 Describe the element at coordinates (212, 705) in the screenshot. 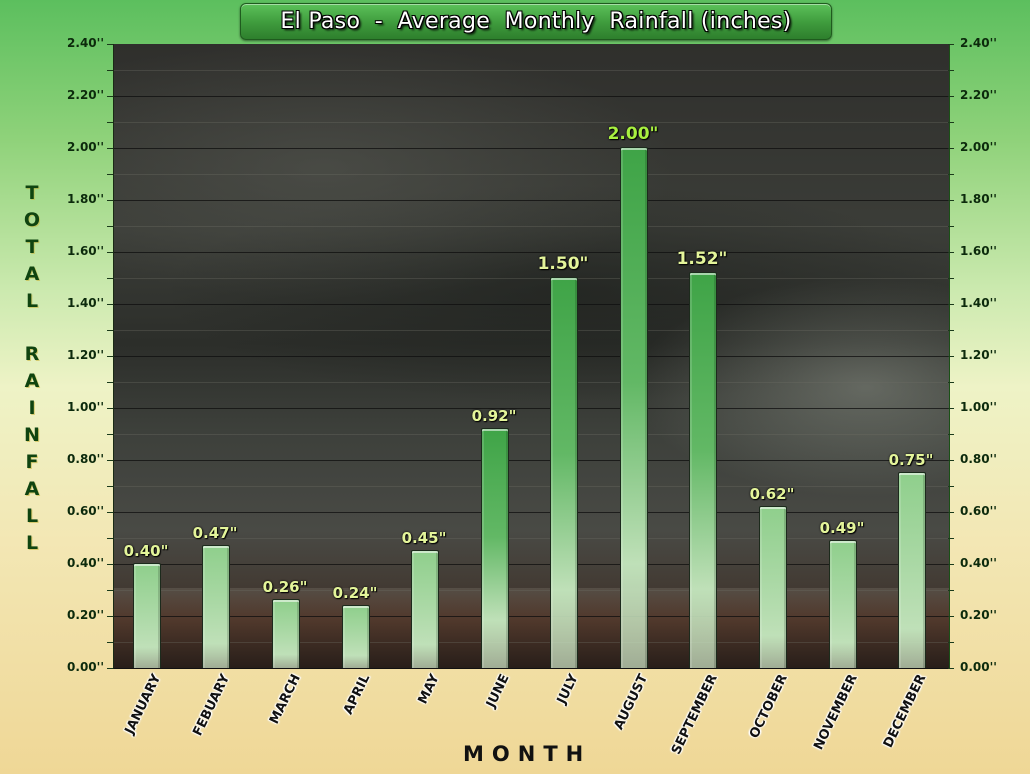

I see `x-tick-label: FEBUARY` at that location.